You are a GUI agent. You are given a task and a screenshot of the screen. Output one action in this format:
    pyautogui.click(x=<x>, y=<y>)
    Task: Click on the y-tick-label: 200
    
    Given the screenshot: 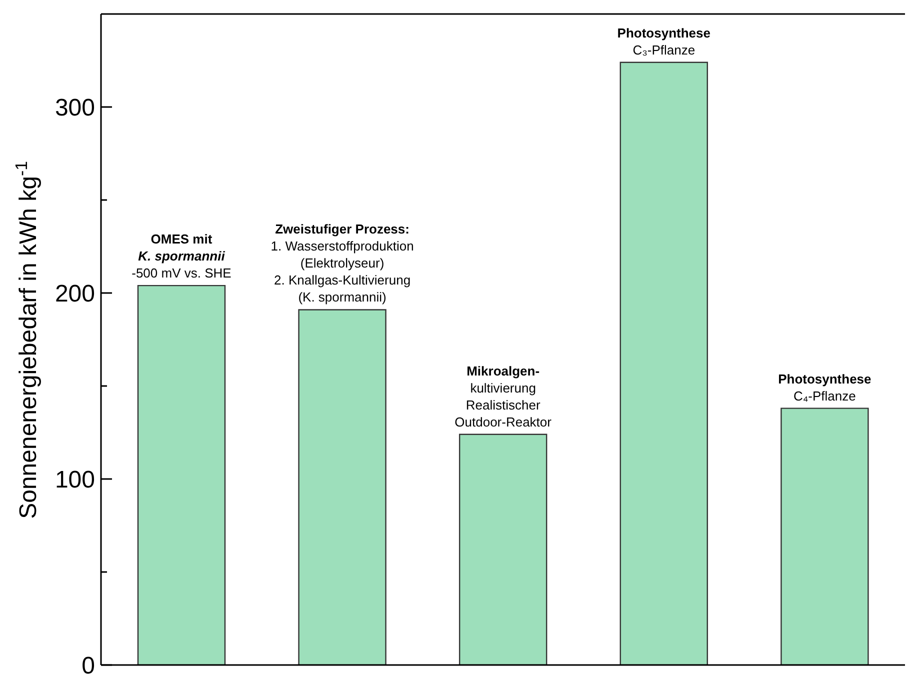 What is the action you would take?
    pyautogui.click(x=74, y=294)
    